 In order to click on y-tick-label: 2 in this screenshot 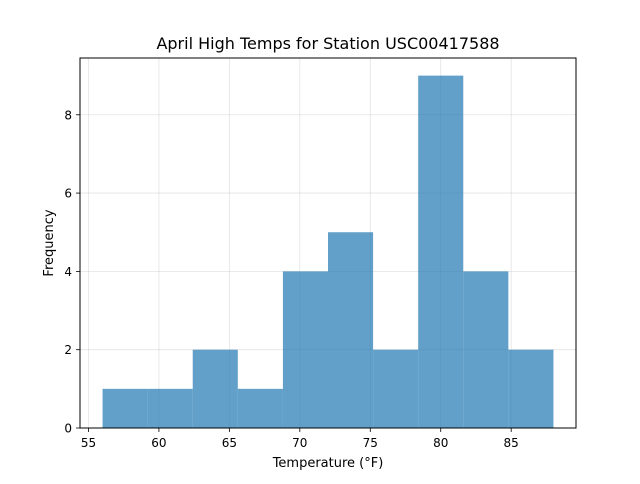, I will do `click(68, 350)`.